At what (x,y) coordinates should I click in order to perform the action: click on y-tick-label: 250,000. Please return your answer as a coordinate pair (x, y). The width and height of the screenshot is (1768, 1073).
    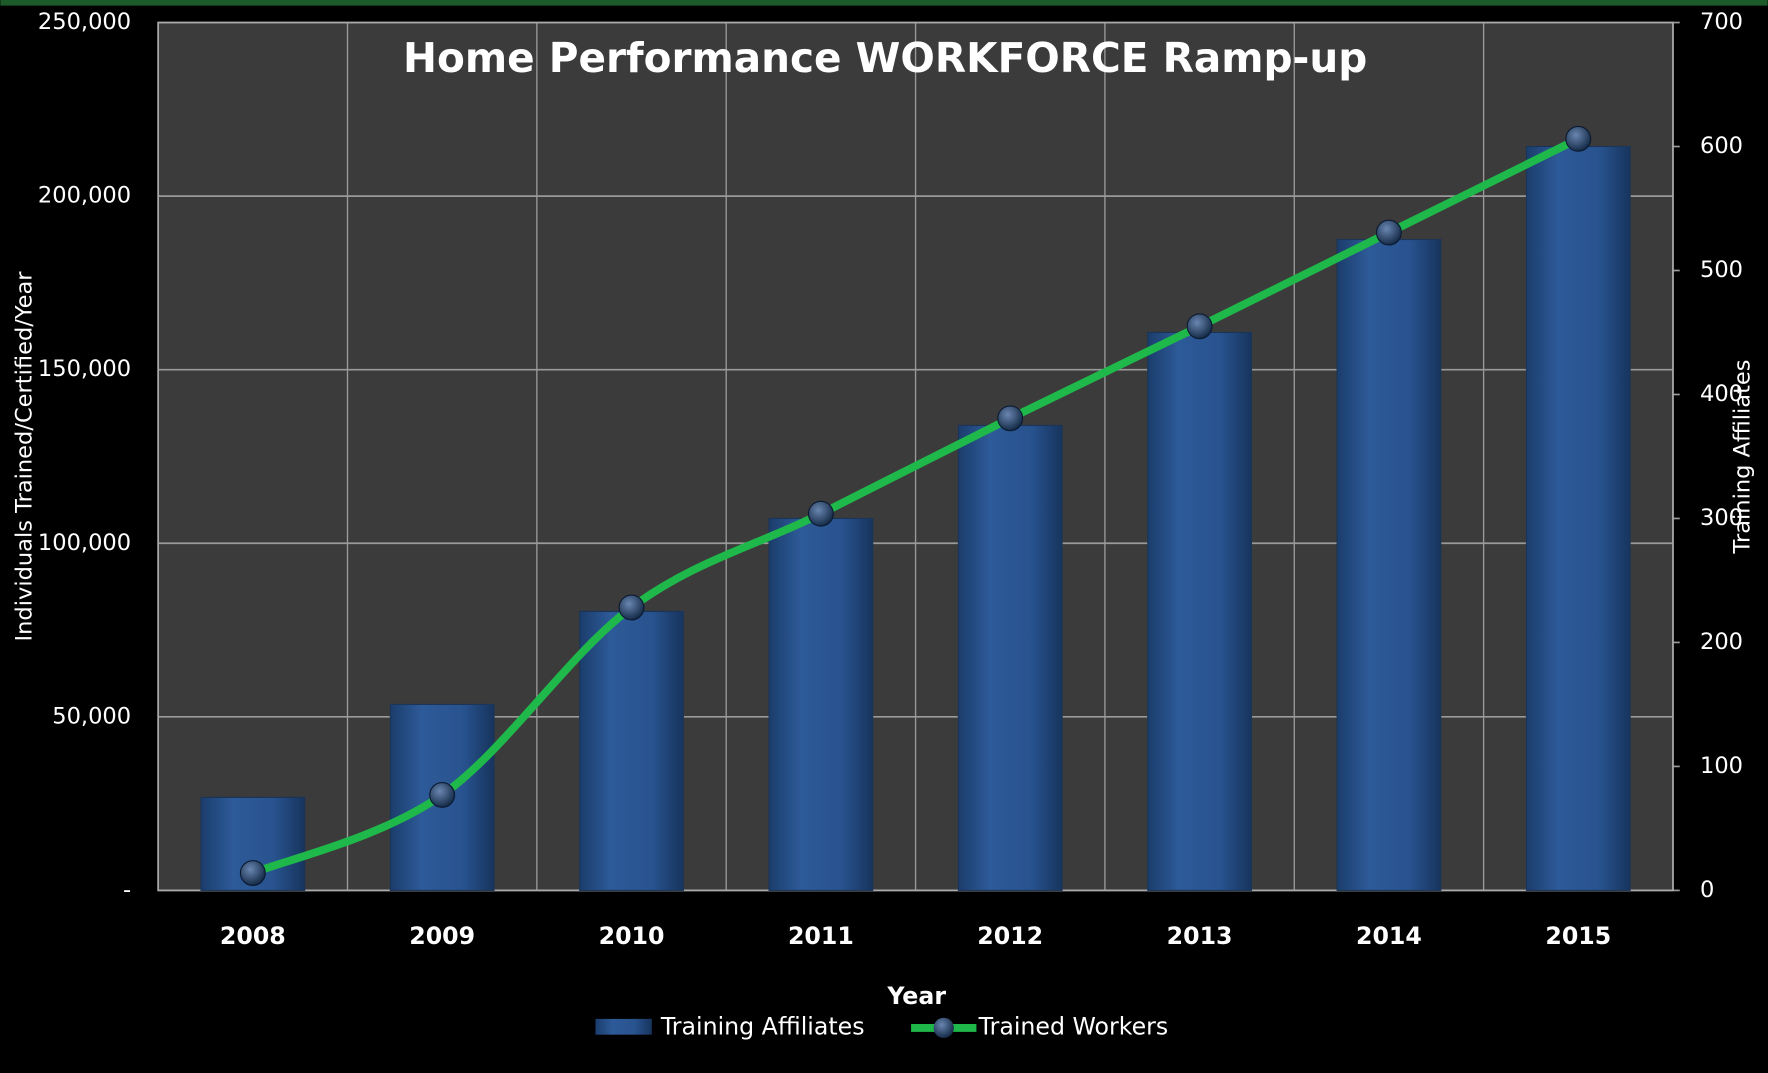
    Looking at the image, I should click on (84, 22).